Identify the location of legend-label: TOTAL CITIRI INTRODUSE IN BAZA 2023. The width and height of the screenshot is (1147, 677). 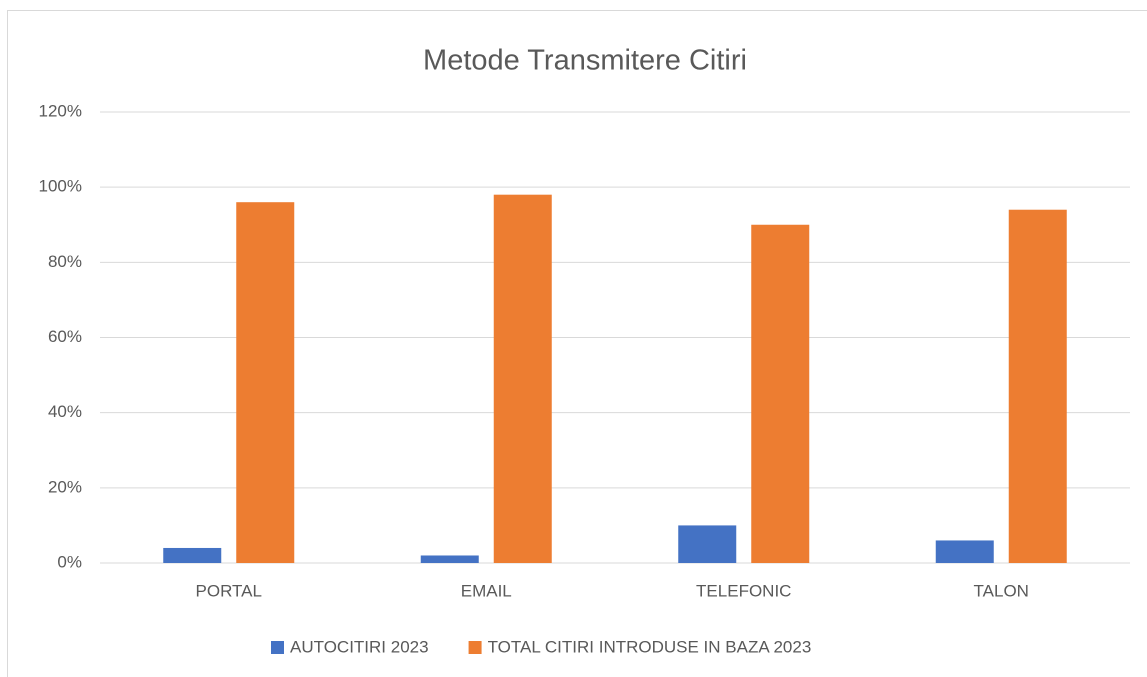
(650, 646).